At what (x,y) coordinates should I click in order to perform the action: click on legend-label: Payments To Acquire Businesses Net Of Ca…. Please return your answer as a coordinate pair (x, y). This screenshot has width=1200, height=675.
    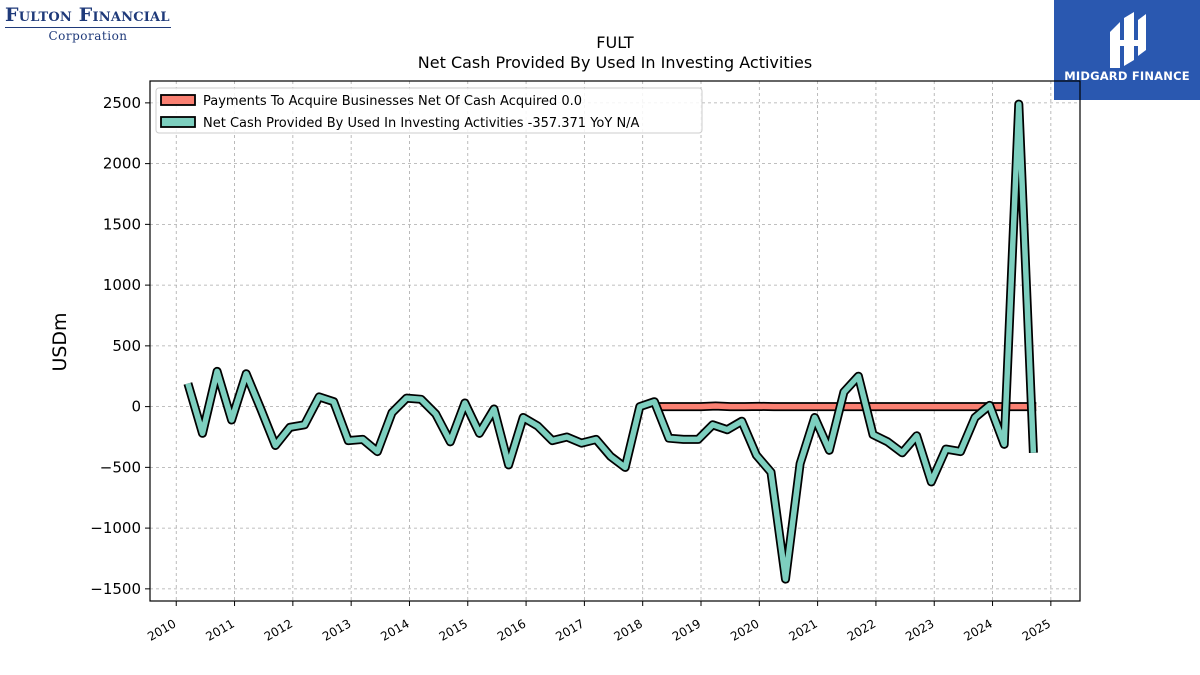
    Looking at the image, I should click on (392, 101).